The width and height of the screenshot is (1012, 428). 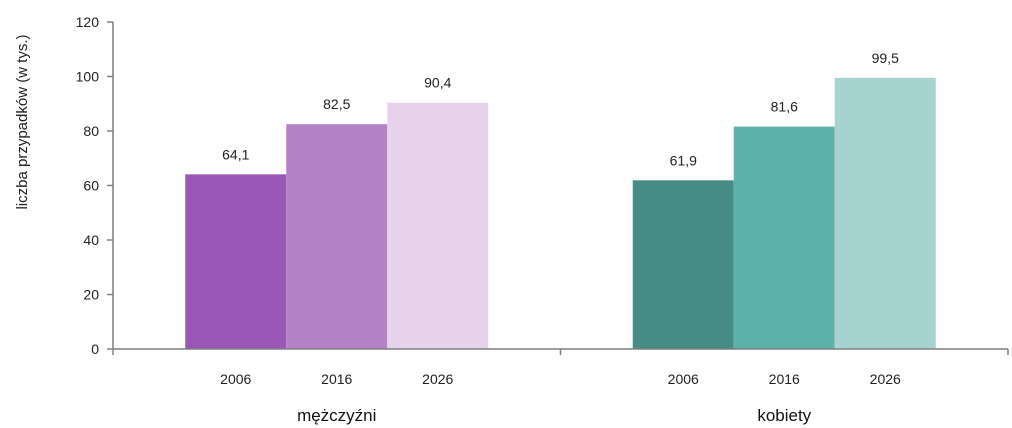 I want to click on y-tick-label: 60, so click(x=91, y=186).